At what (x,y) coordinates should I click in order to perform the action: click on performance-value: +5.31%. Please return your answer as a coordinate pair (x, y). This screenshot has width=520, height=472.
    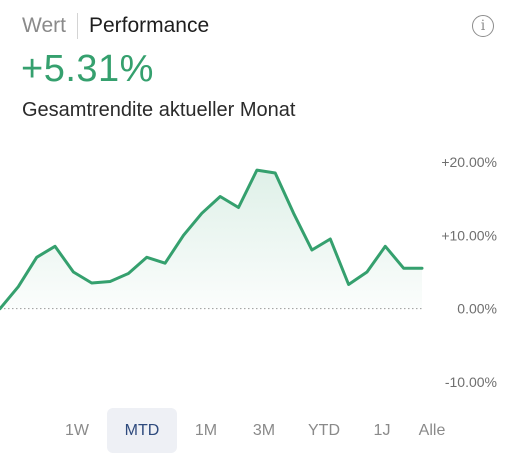
    Looking at the image, I should click on (87, 69).